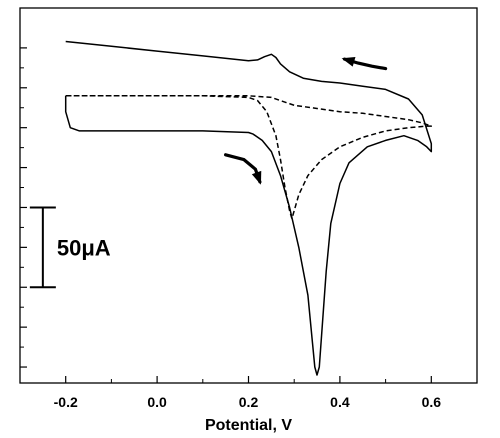  What do you see at coordinates (157, 402) in the screenshot?
I see `x-tick-label: 0.0` at bounding box center [157, 402].